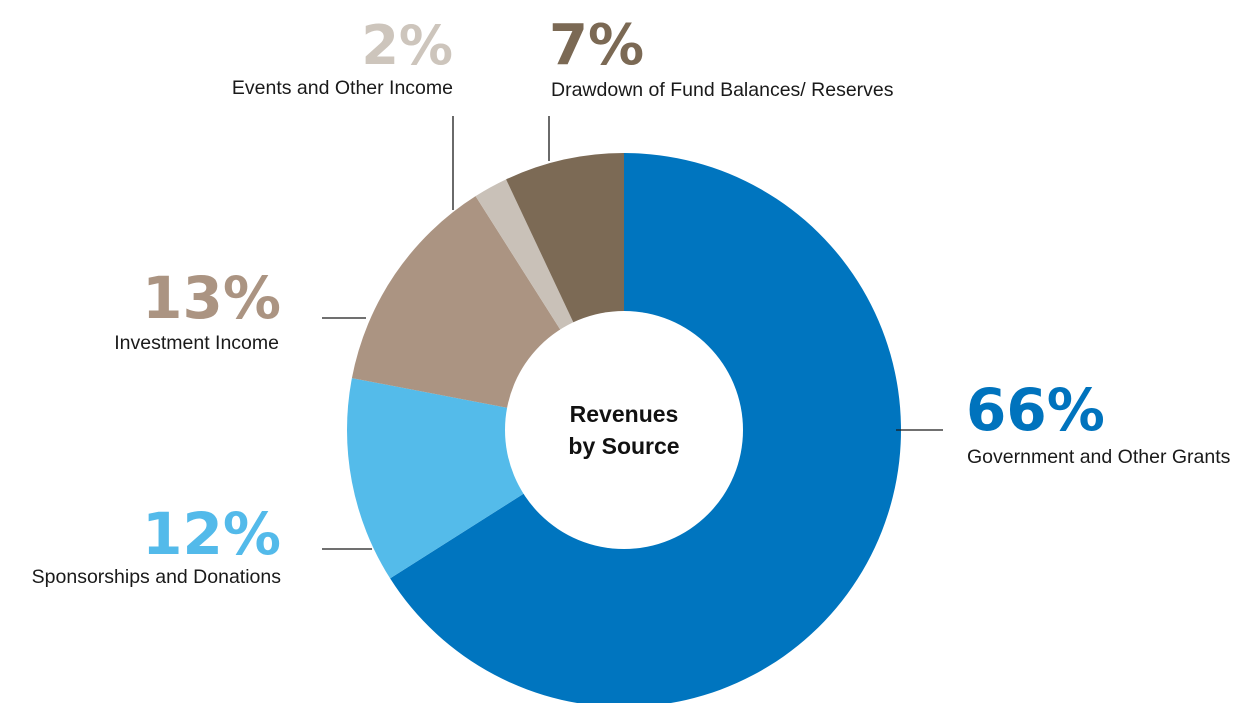 The height and width of the screenshot is (703, 1255). I want to click on category-label-drawdown-of-fund-balances-reserves: Drawdown of Fund Balances/ Reserves, so click(722, 90).